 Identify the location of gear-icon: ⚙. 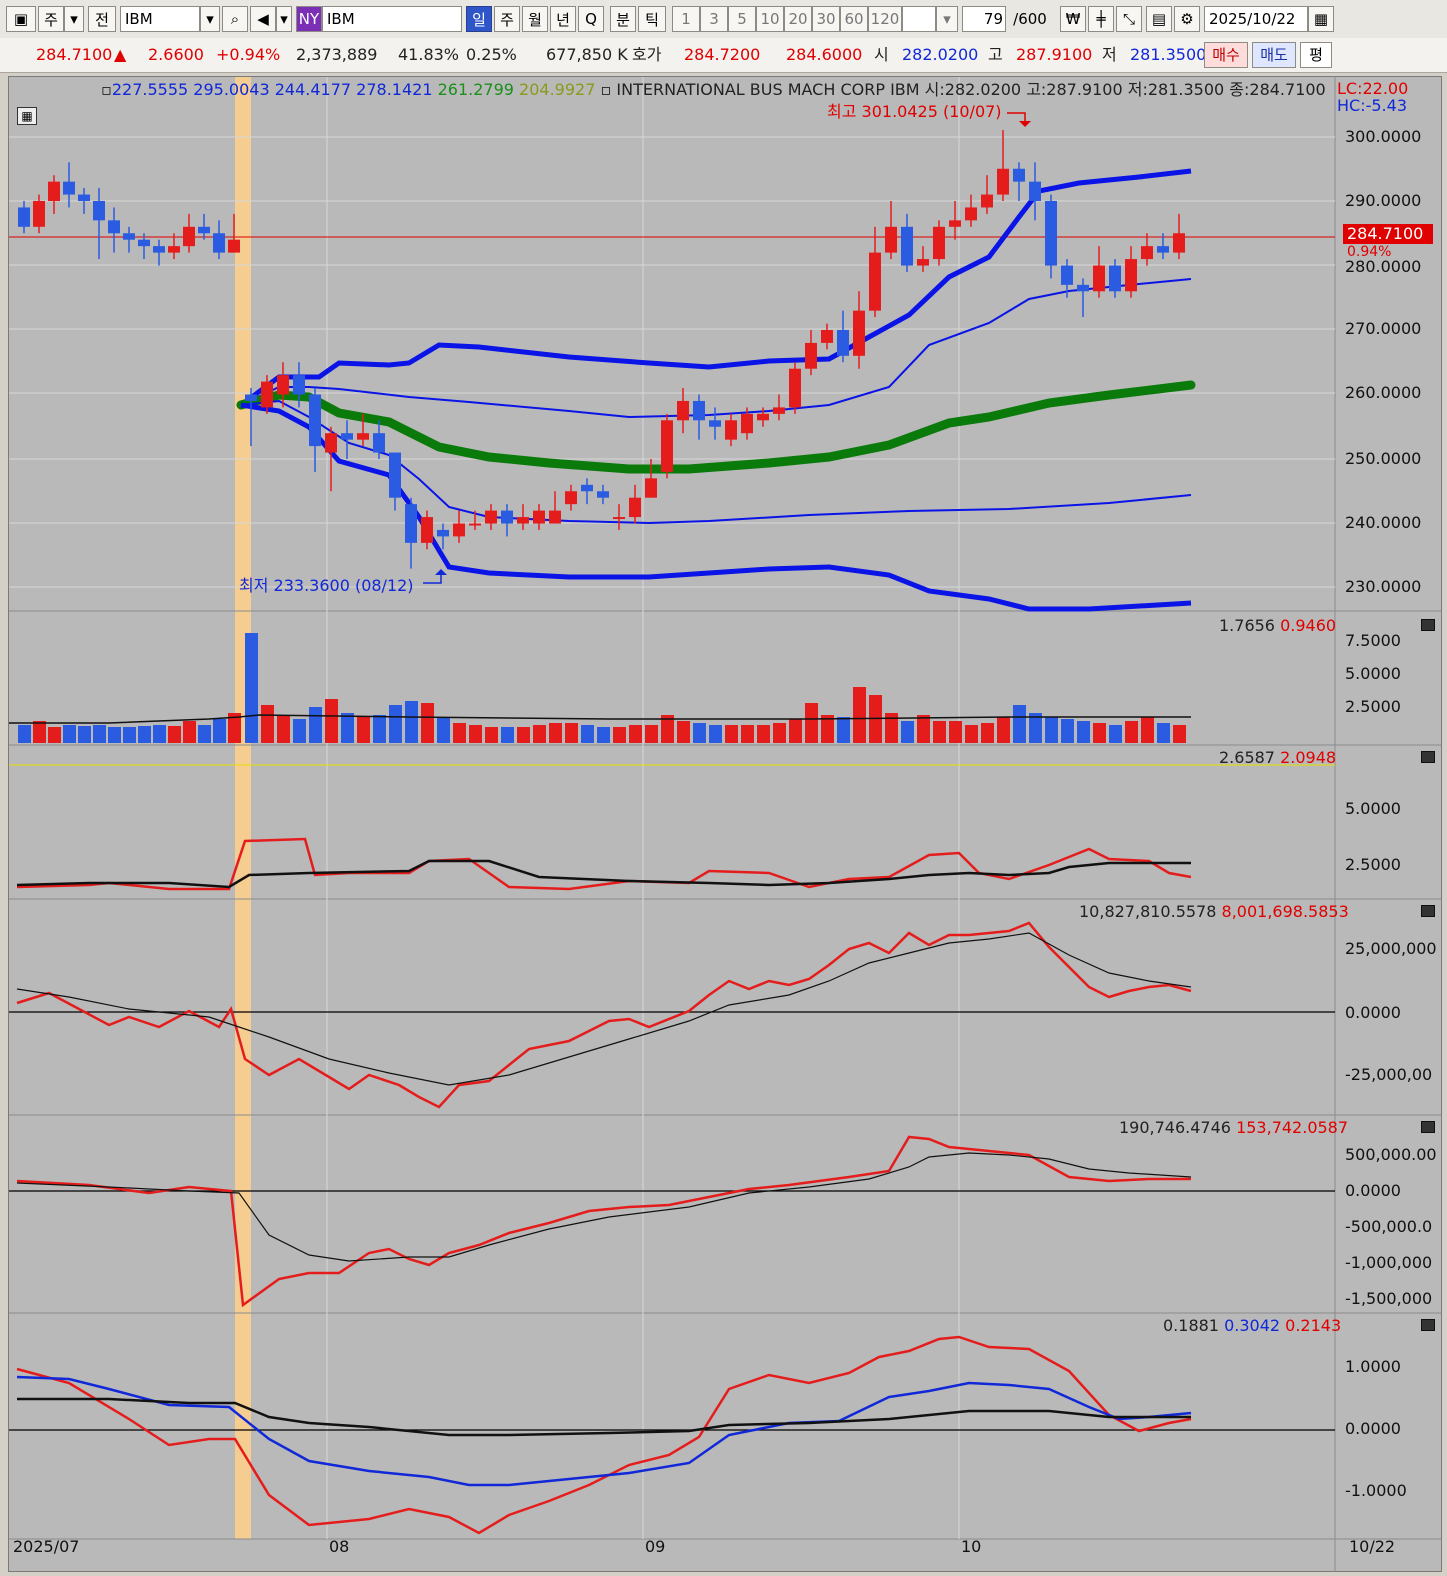
(1187, 19).